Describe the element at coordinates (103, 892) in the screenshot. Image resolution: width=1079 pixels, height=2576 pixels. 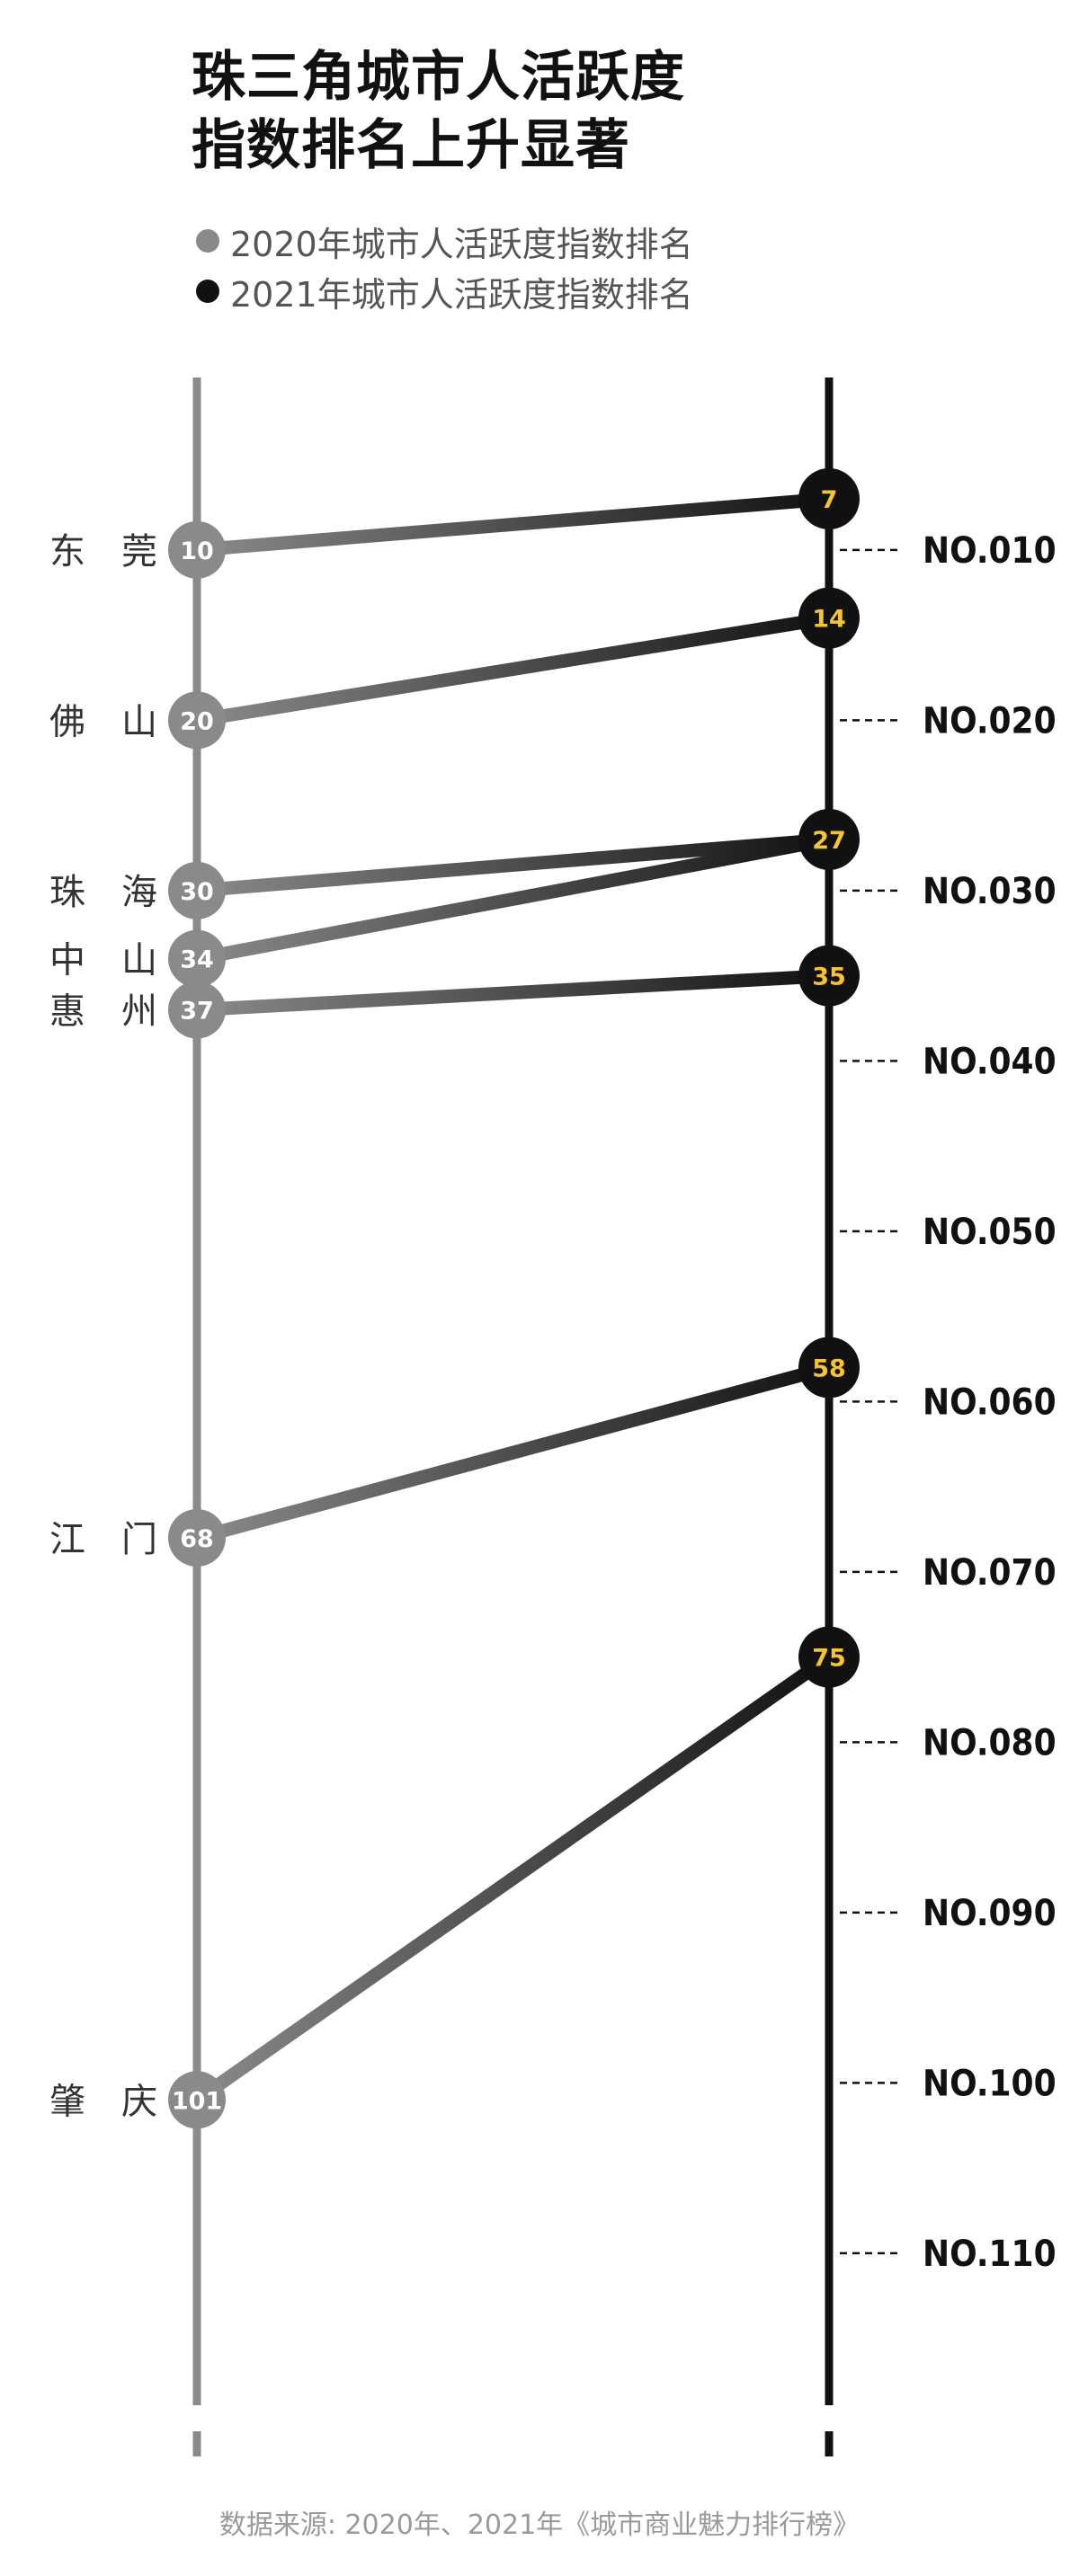
I see `city-label: 珠 海` at that location.